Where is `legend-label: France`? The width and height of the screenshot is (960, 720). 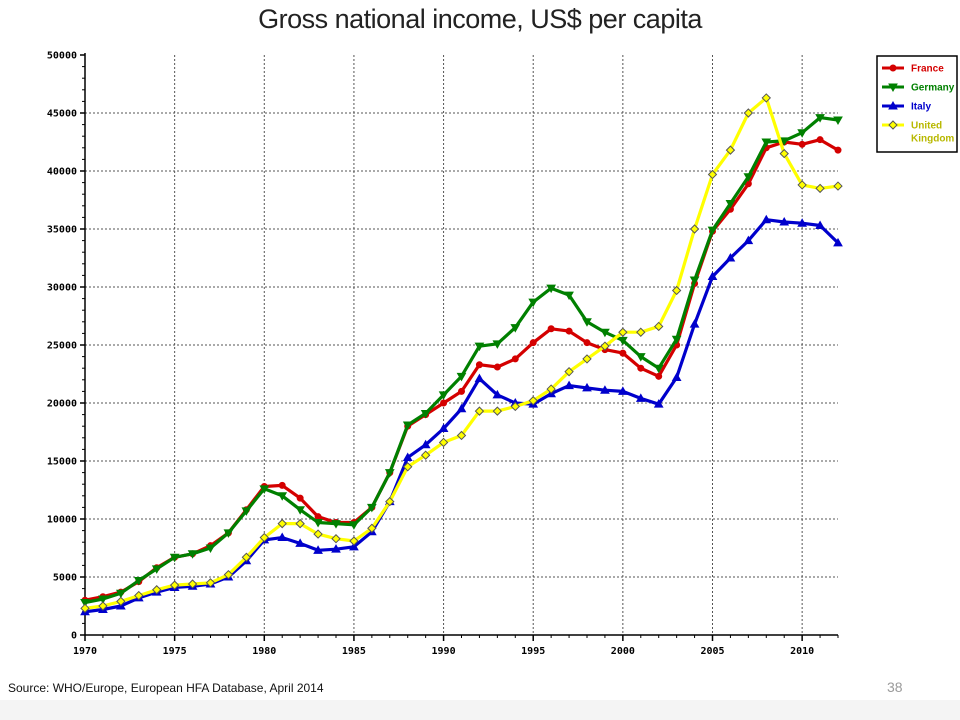 legend-label: France is located at coordinates (927, 69).